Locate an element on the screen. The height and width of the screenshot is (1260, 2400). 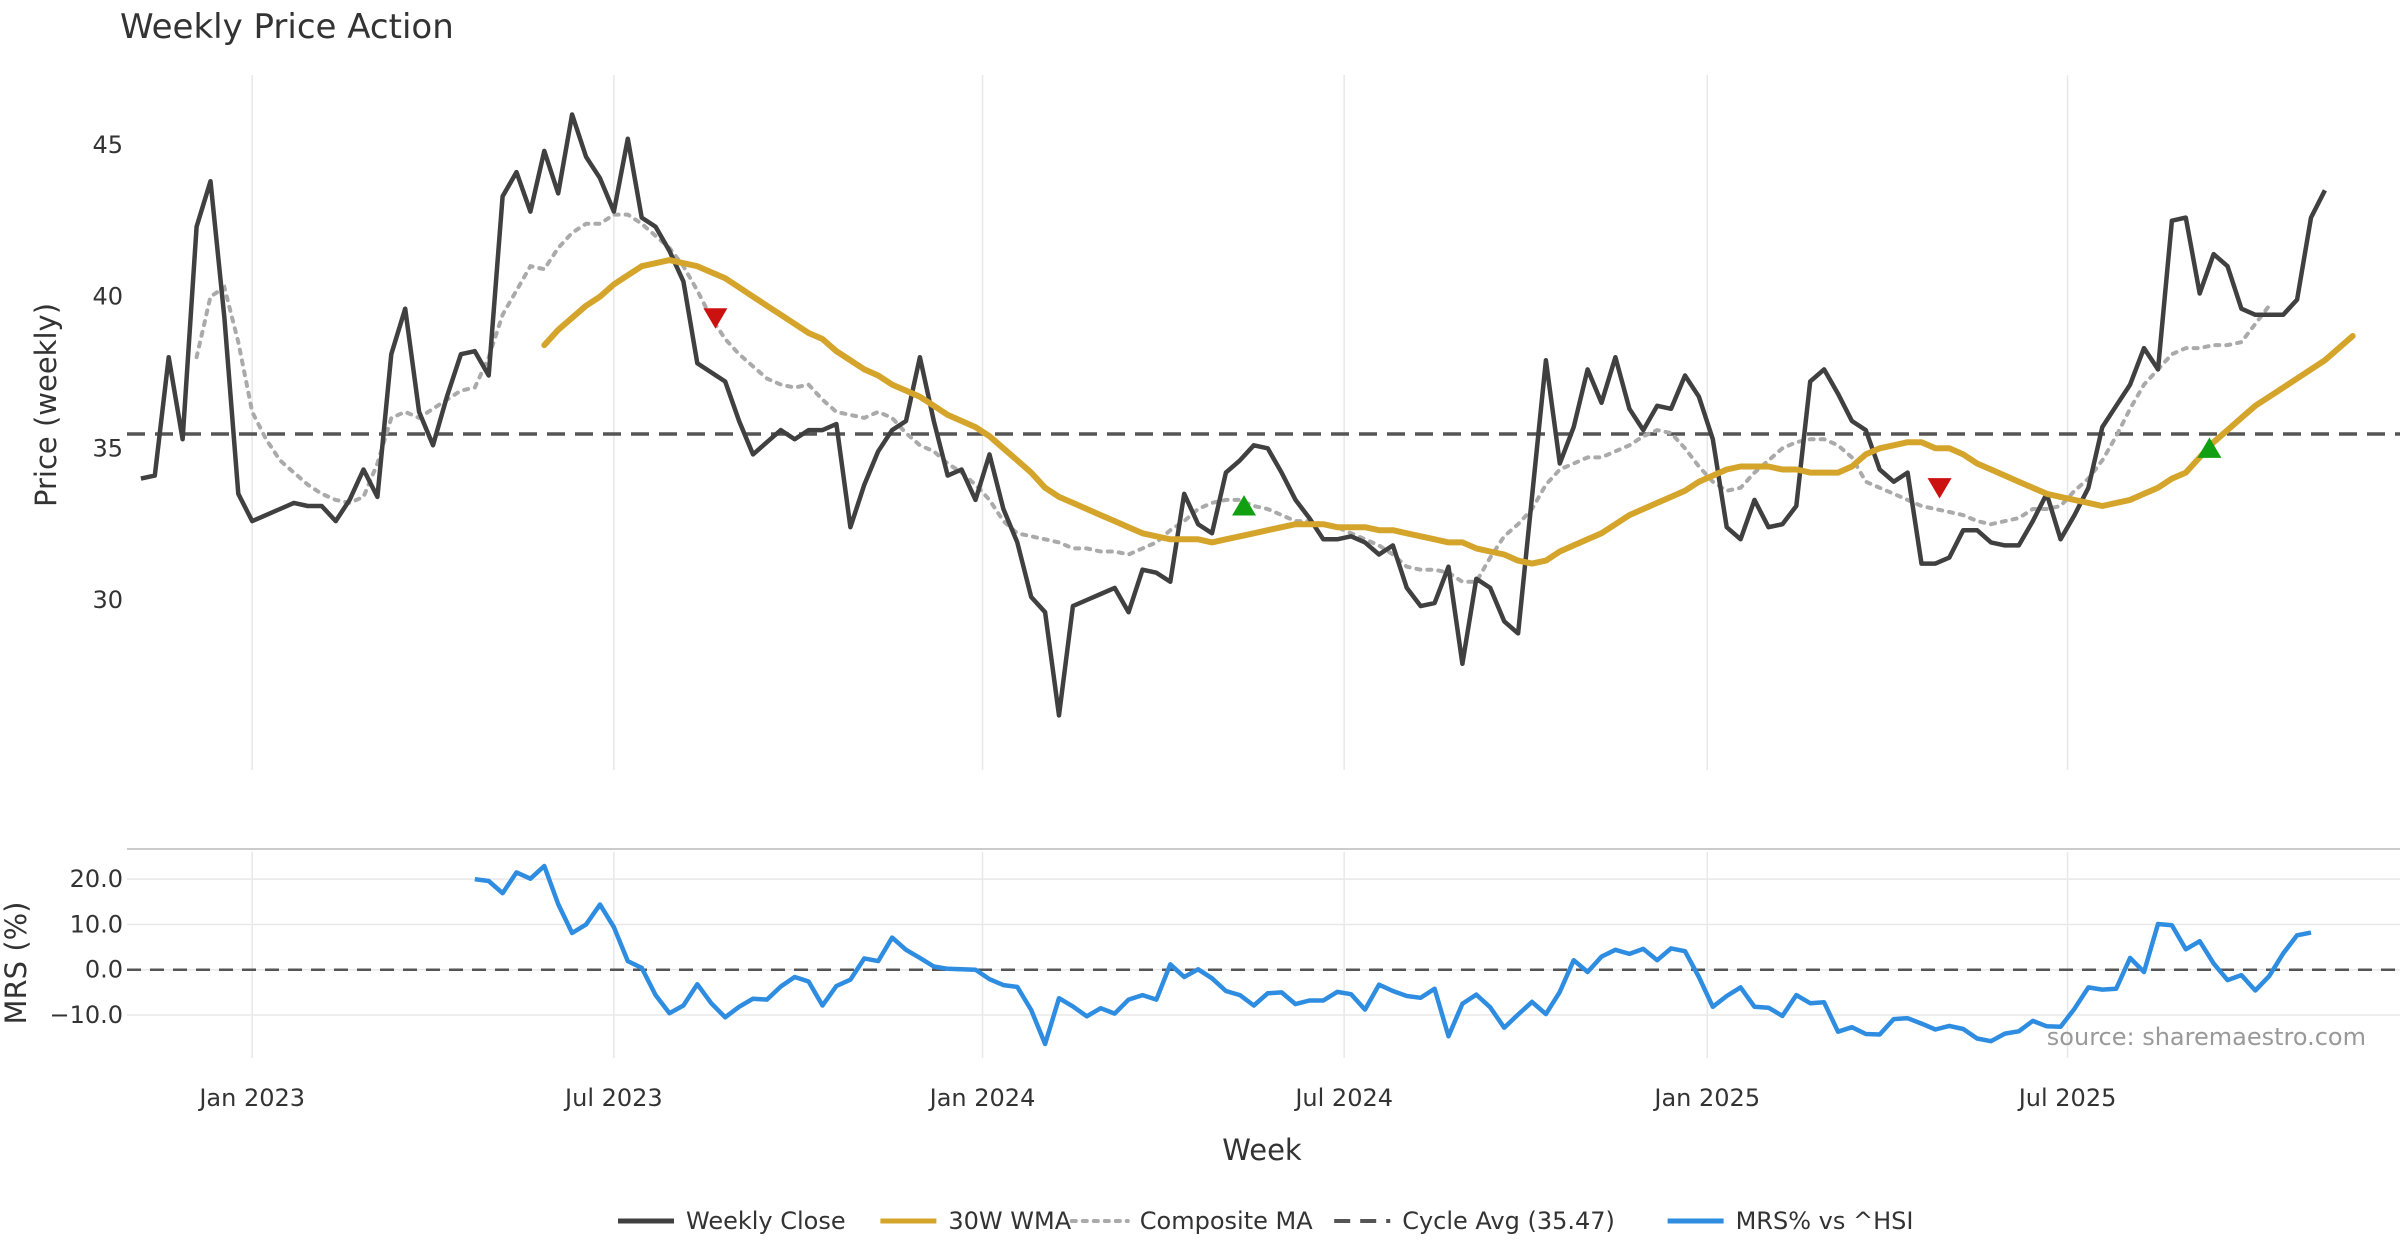
legend-label-3: Cycle Avg (35.47) is located at coordinates (1508, 1221).